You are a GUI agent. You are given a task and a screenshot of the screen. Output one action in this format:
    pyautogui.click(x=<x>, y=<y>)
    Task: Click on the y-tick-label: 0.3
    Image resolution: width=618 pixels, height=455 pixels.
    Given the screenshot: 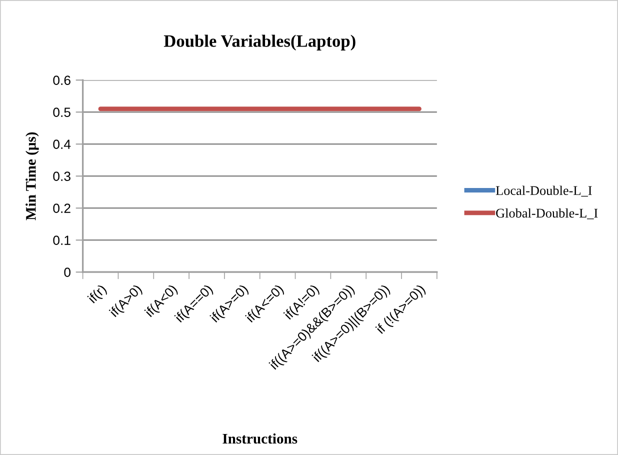 What is the action you would take?
    pyautogui.click(x=61, y=176)
    